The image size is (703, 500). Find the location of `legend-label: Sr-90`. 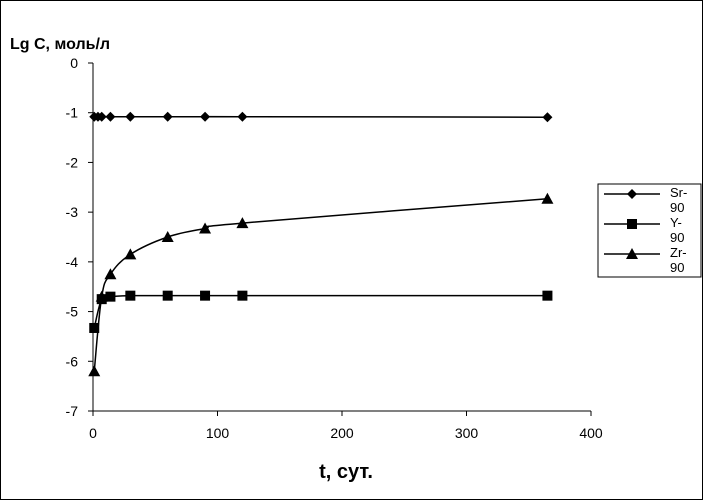

legend-label: Sr-90 is located at coordinates (678, 200).